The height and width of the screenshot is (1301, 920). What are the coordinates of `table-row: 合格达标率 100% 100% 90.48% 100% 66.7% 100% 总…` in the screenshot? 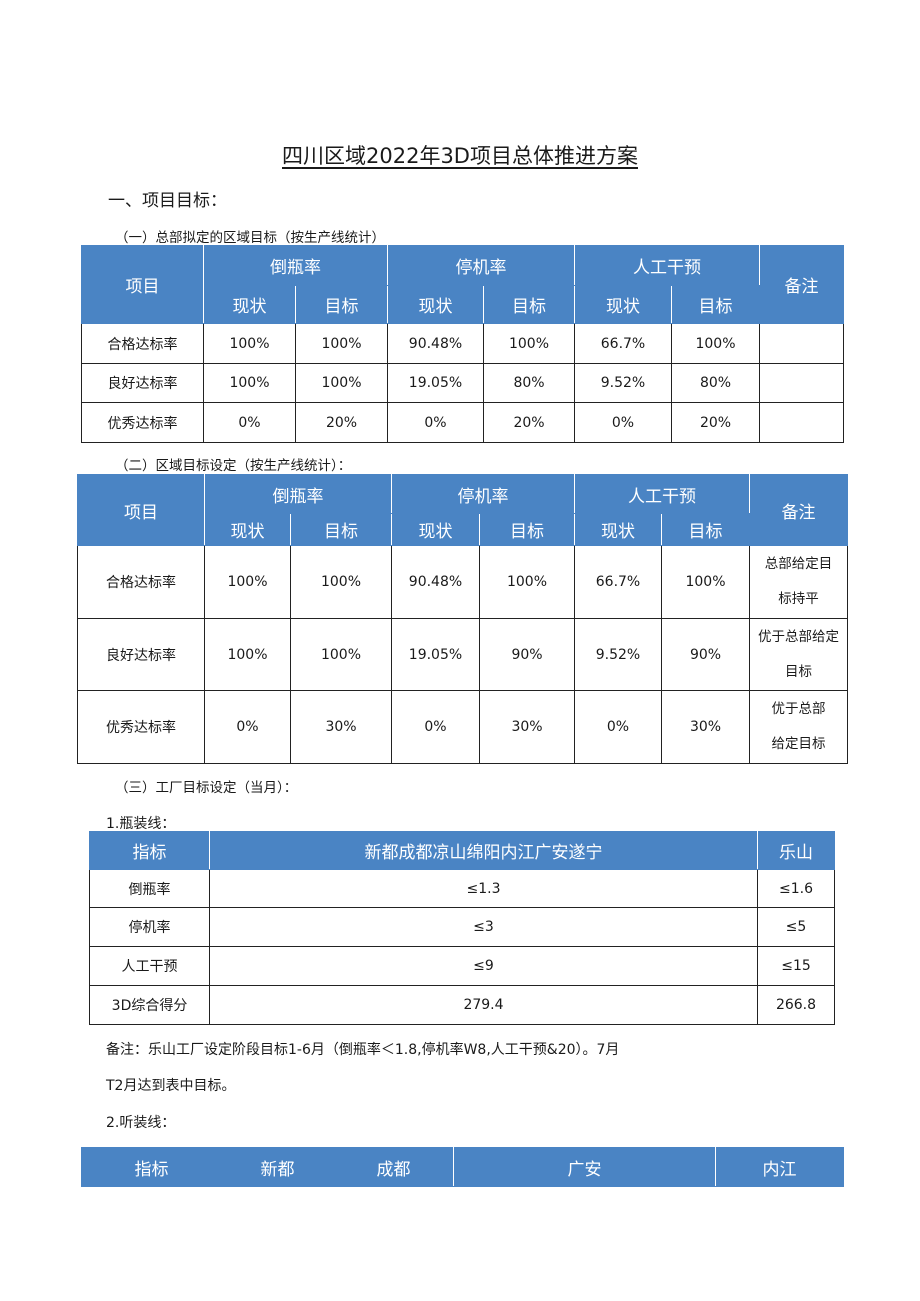 It's located at (462, 582).